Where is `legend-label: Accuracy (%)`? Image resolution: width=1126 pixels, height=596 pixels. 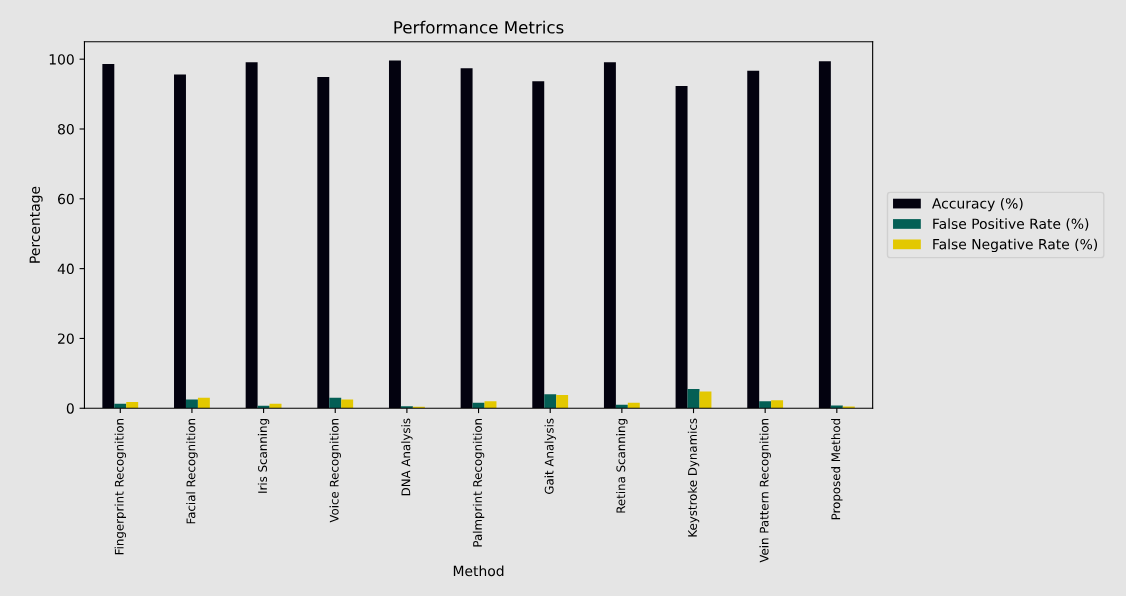 legend-label: Accuracy (%) is located at coordinates (977, 204).